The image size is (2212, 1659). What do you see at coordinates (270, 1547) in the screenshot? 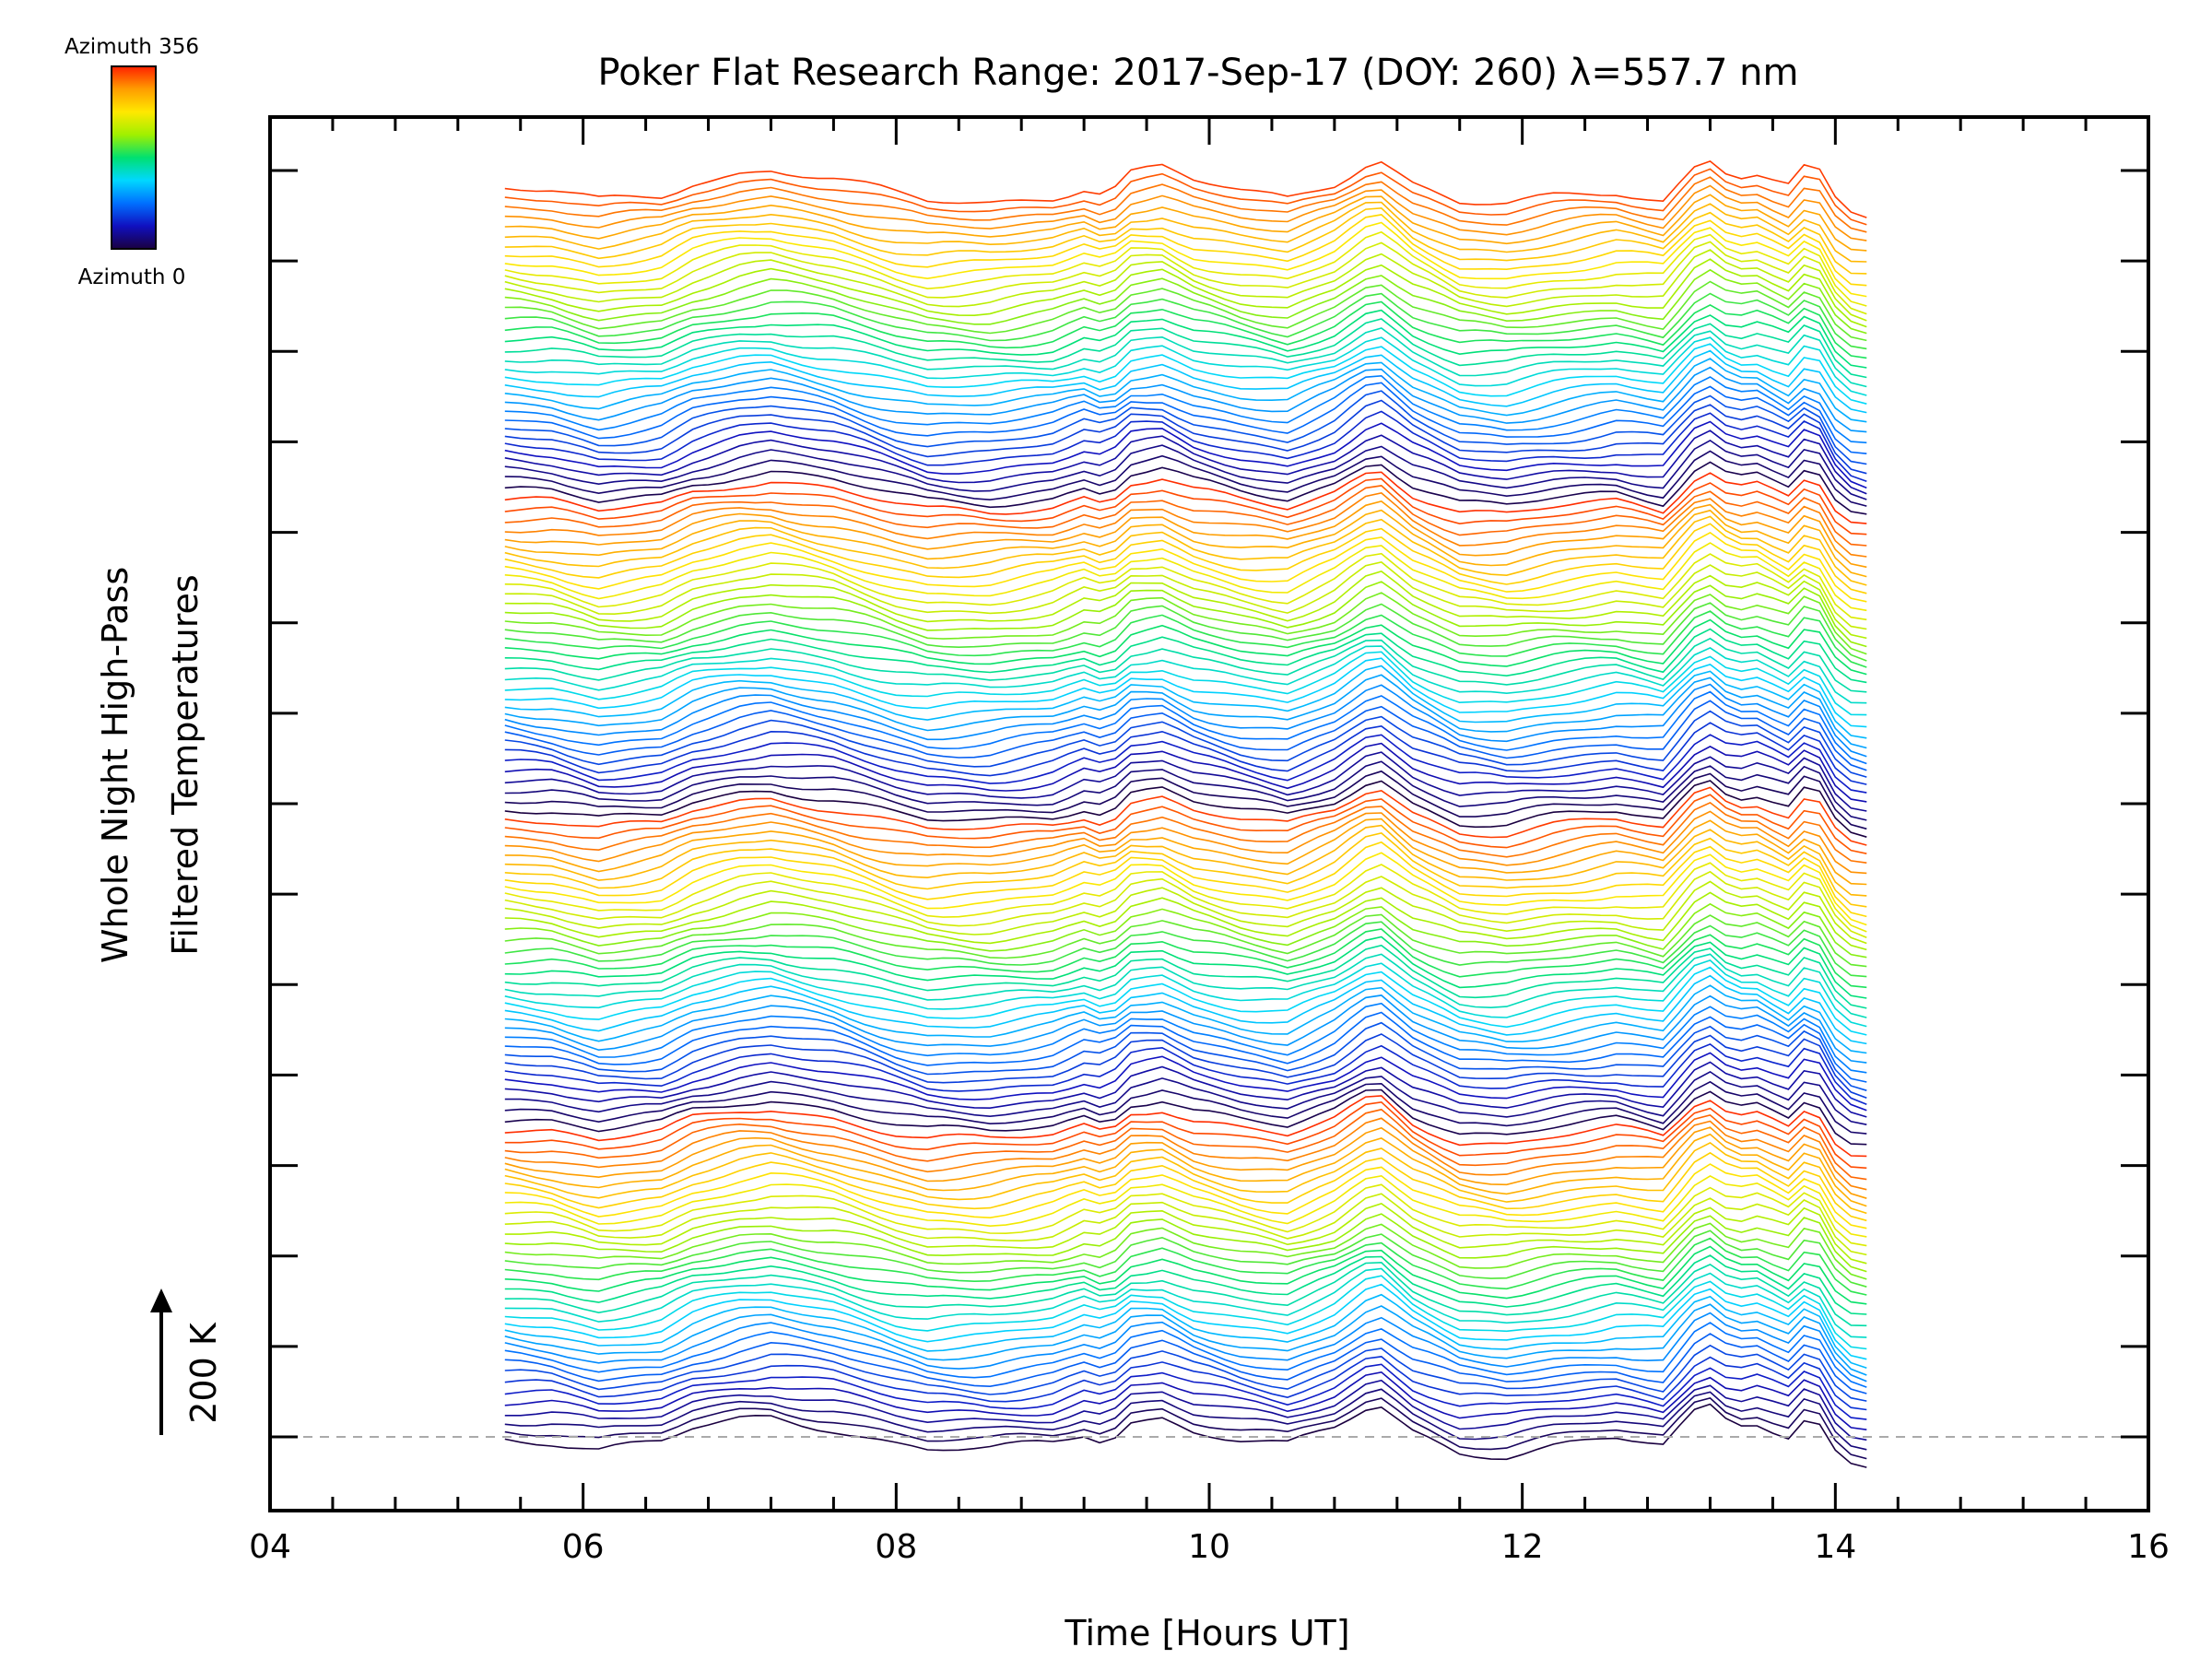
I see `x-tick-label: 04` at bounding box center [270, 1547].